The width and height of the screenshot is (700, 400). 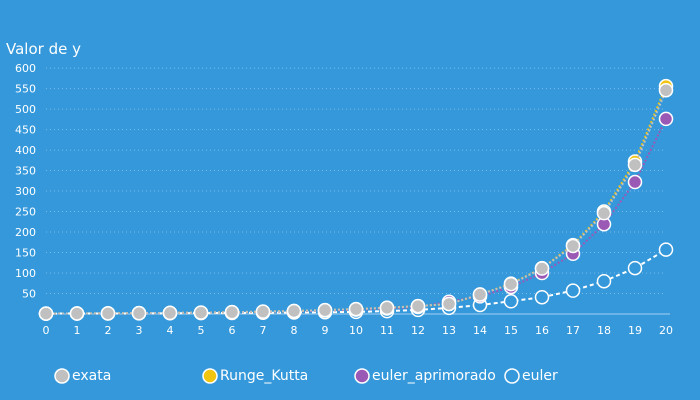 What do you see at coordinates (77, 330) in the screenshot?
I see `x-tick-label: 1` at bounding box center [77, 330].